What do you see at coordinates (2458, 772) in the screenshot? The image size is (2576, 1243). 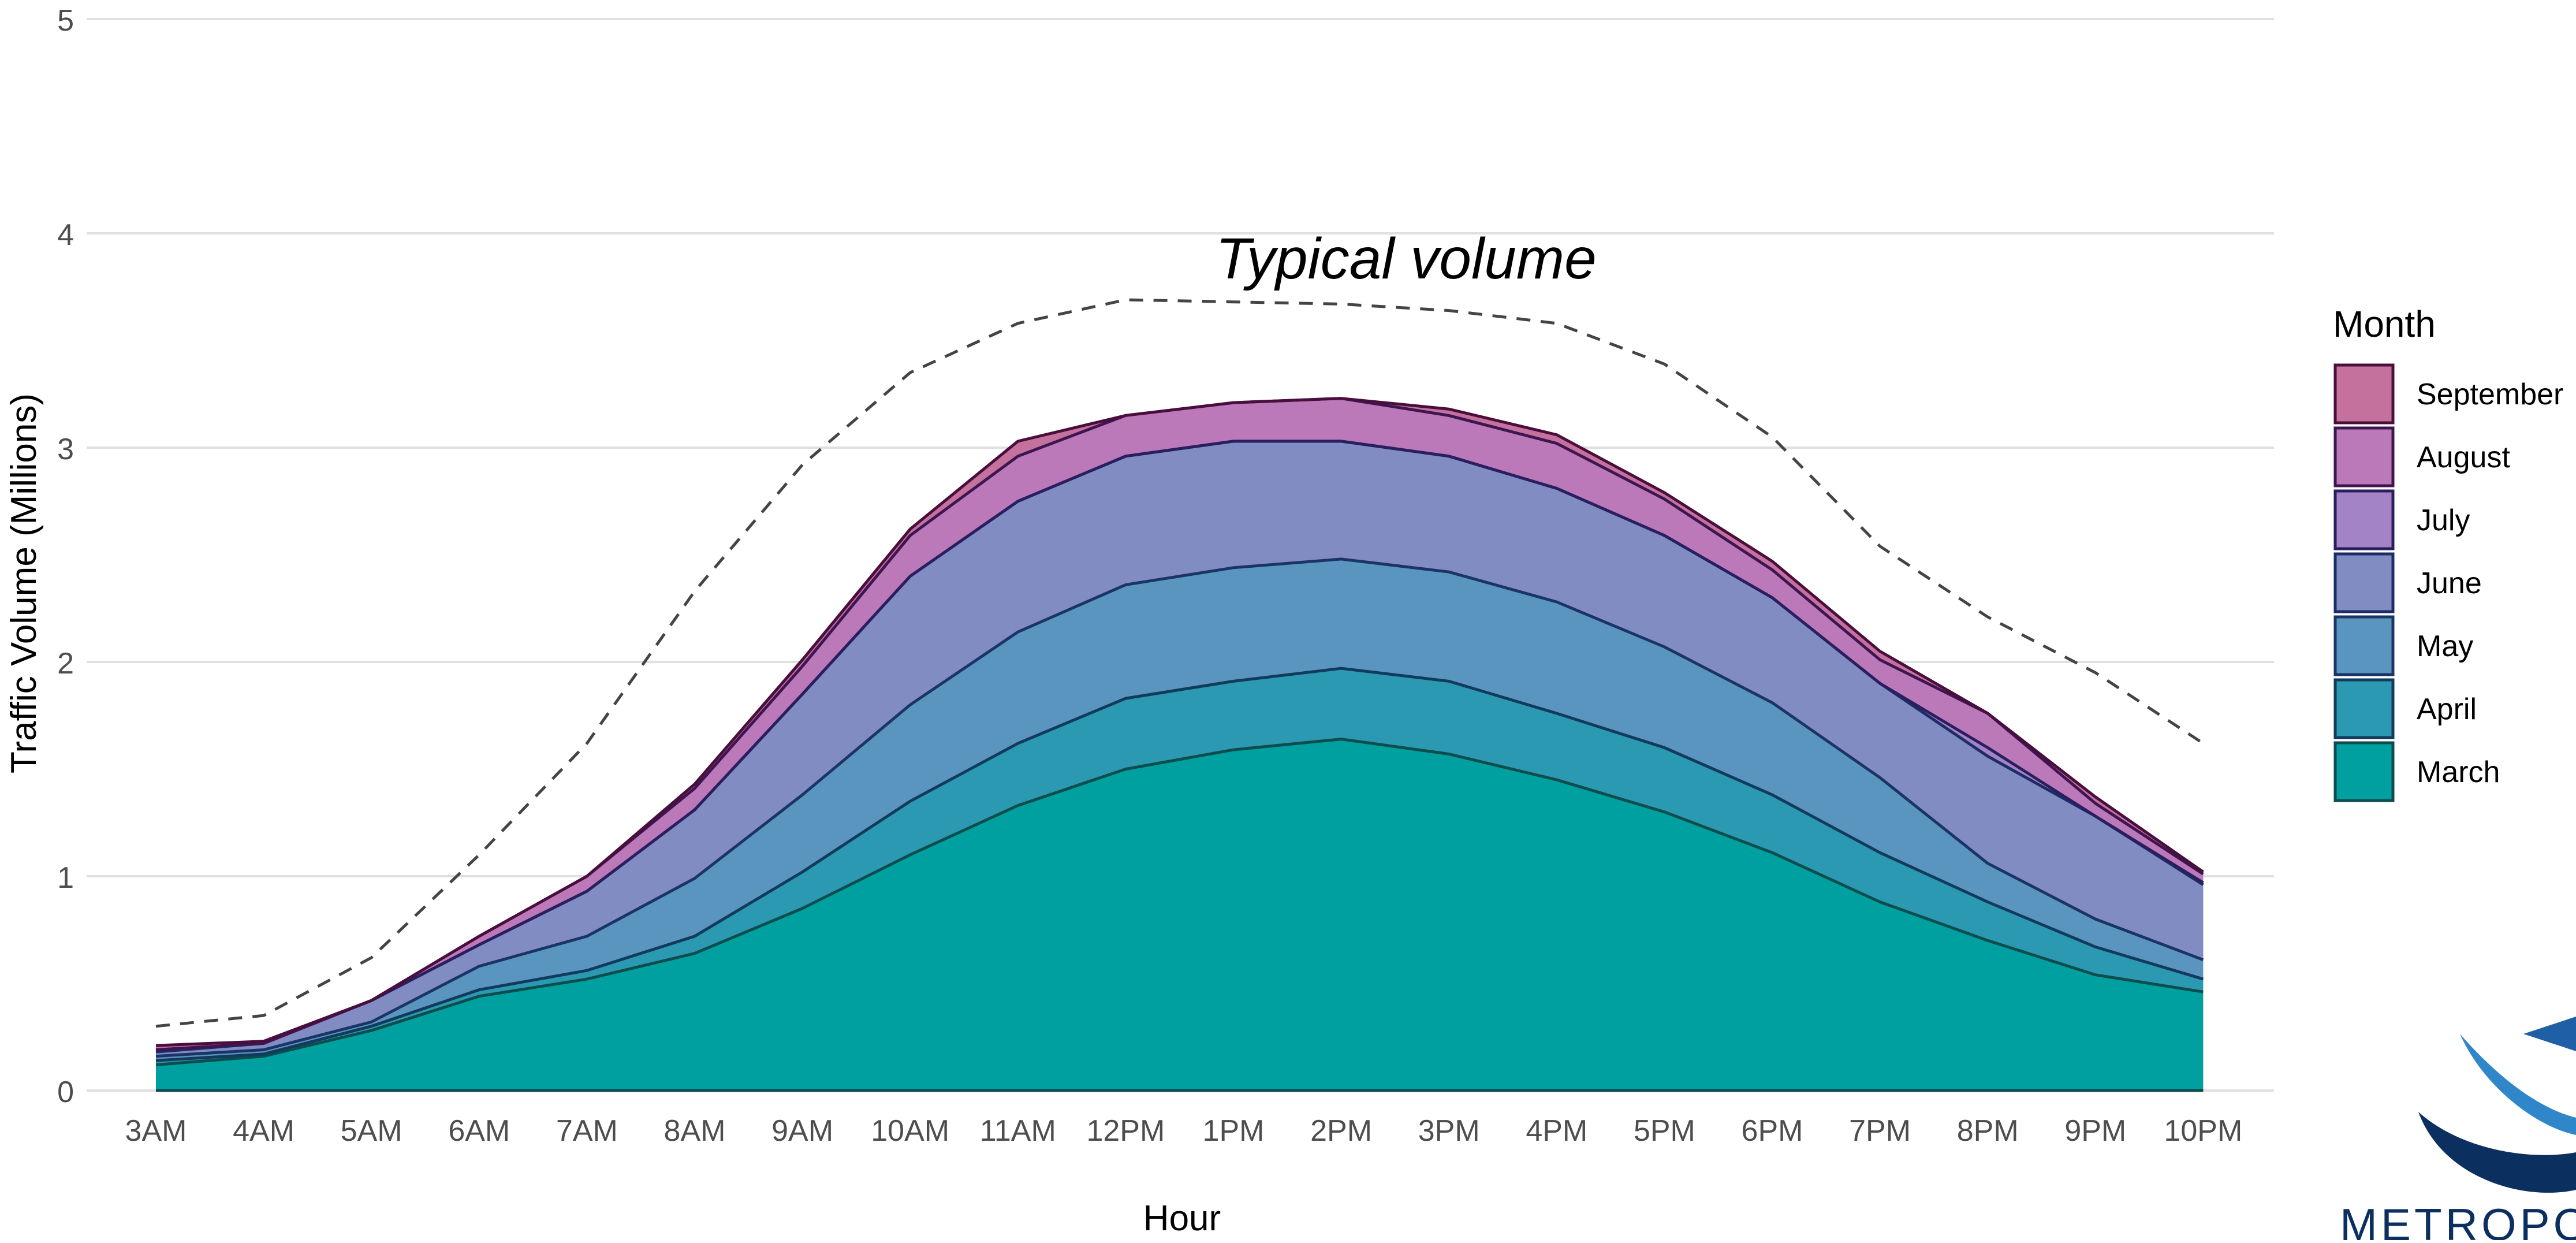 I see `legend-label-march: March` at bounding box center [2458, 772].